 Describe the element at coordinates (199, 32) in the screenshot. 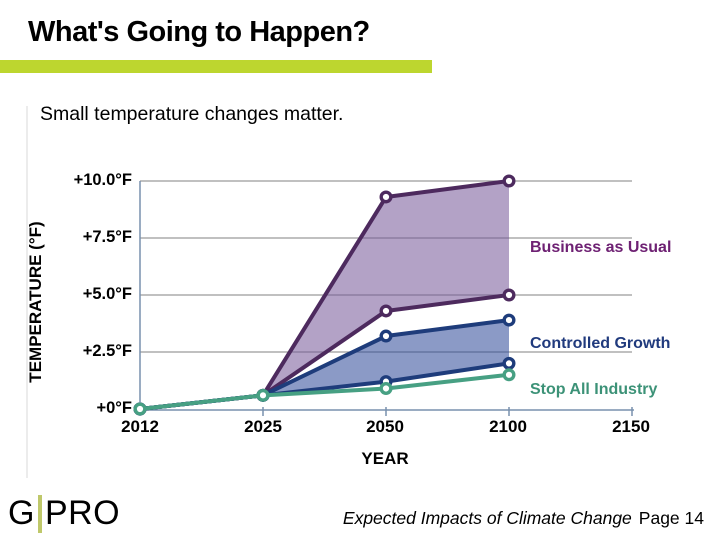

I see `page-title: What's Going to Happen?` at that location.